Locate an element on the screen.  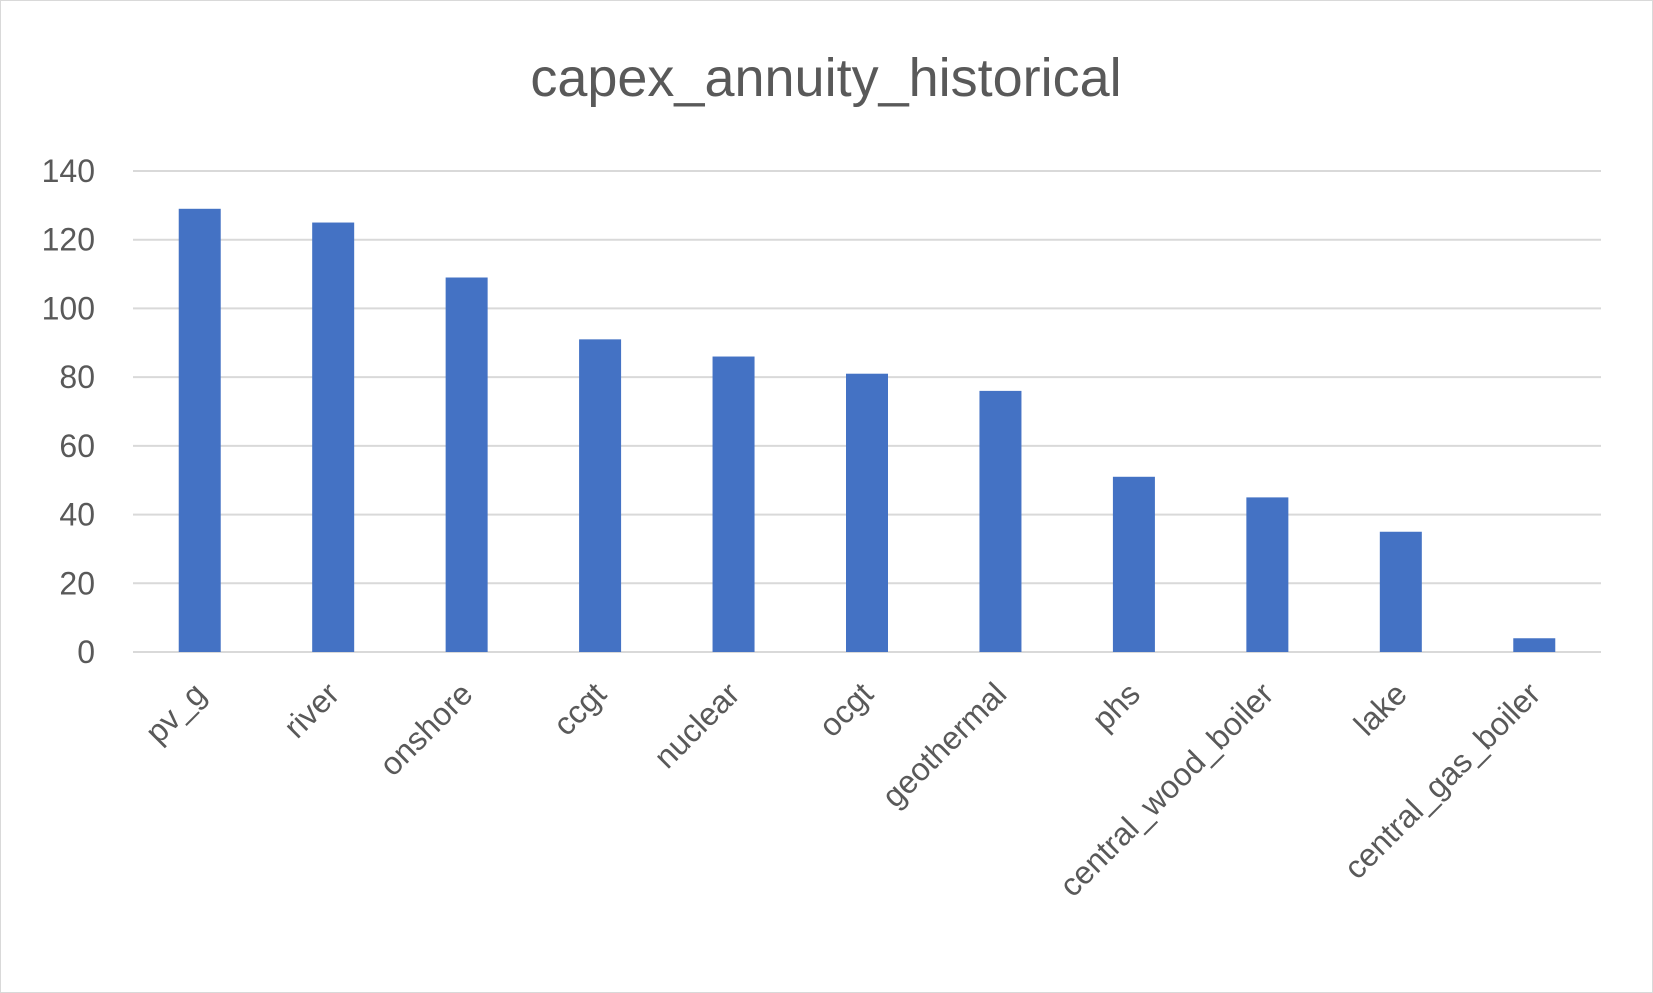
x-tick-label: ccgt is located at coordinates (579, 708).